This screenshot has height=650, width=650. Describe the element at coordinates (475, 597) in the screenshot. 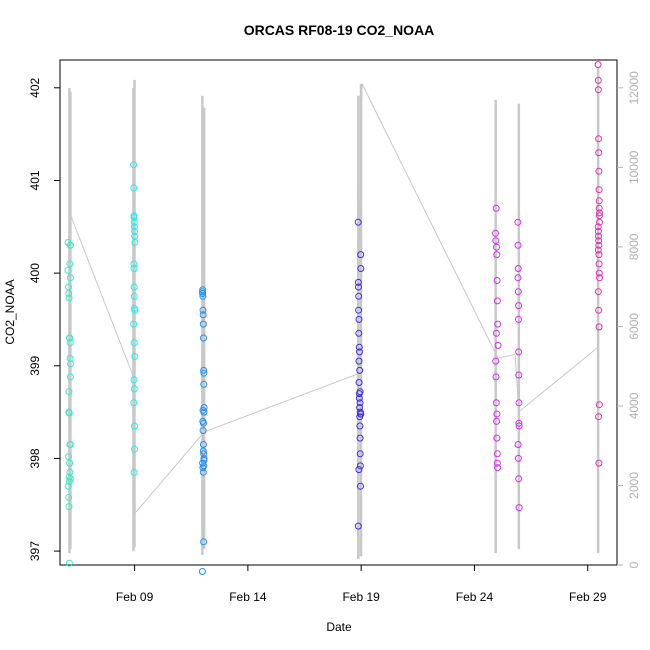

I see `x-tick-label: Feb 24` at that location.